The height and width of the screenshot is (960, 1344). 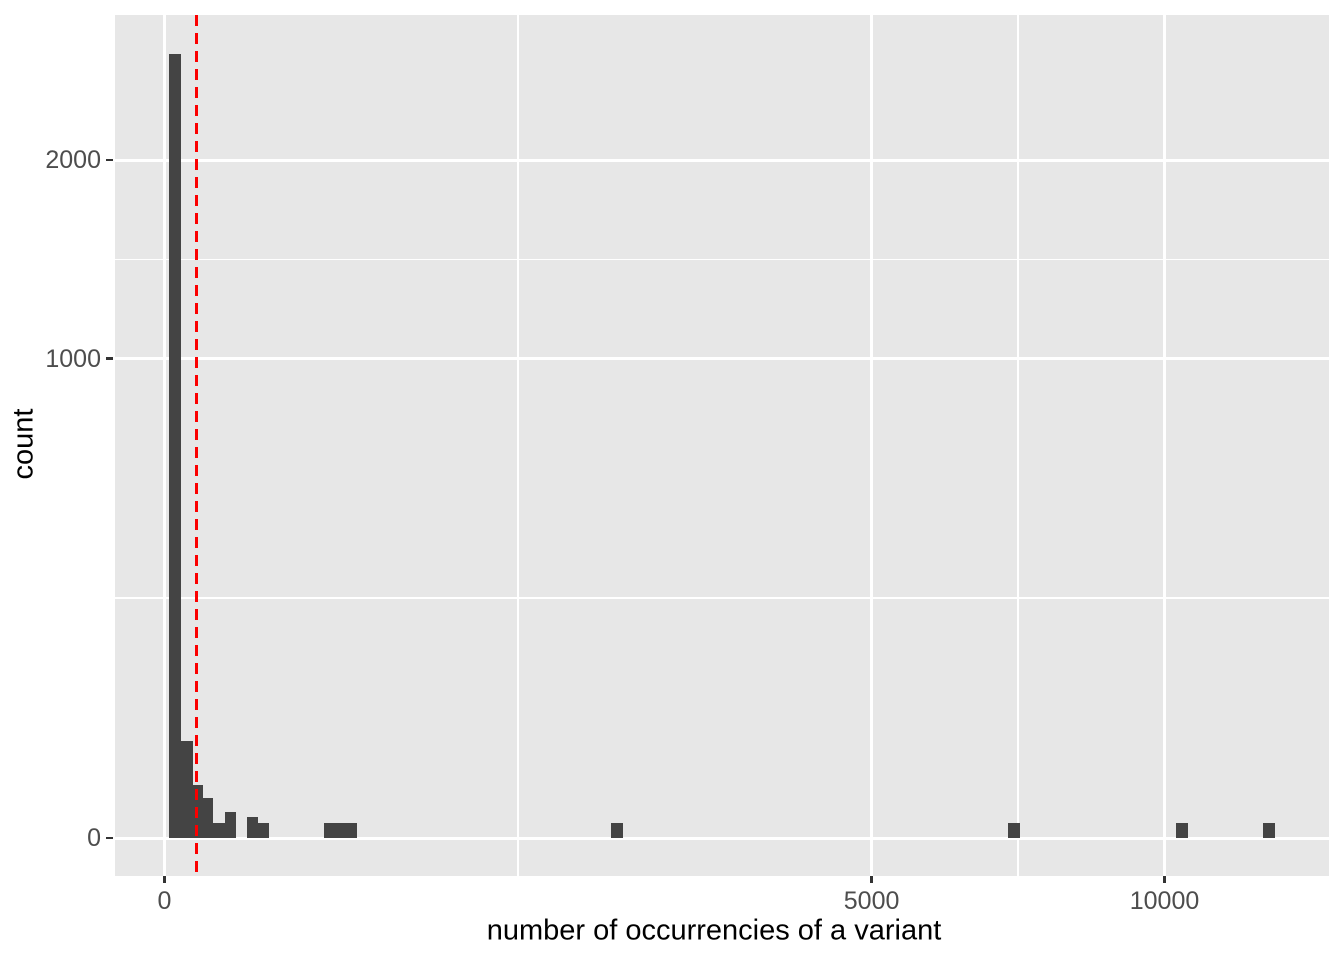 I want to click on x-tick-label: 5000, so click(x=871, y=901).